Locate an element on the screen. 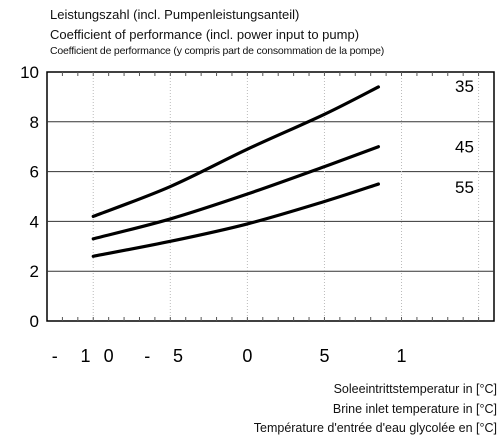  y-tick-label: 0 is located at coordinates (34, 321).